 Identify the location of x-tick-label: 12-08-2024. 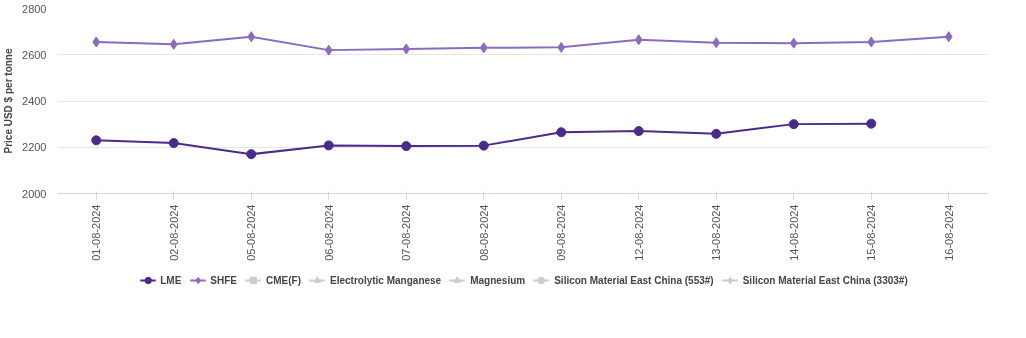
(638, 232).